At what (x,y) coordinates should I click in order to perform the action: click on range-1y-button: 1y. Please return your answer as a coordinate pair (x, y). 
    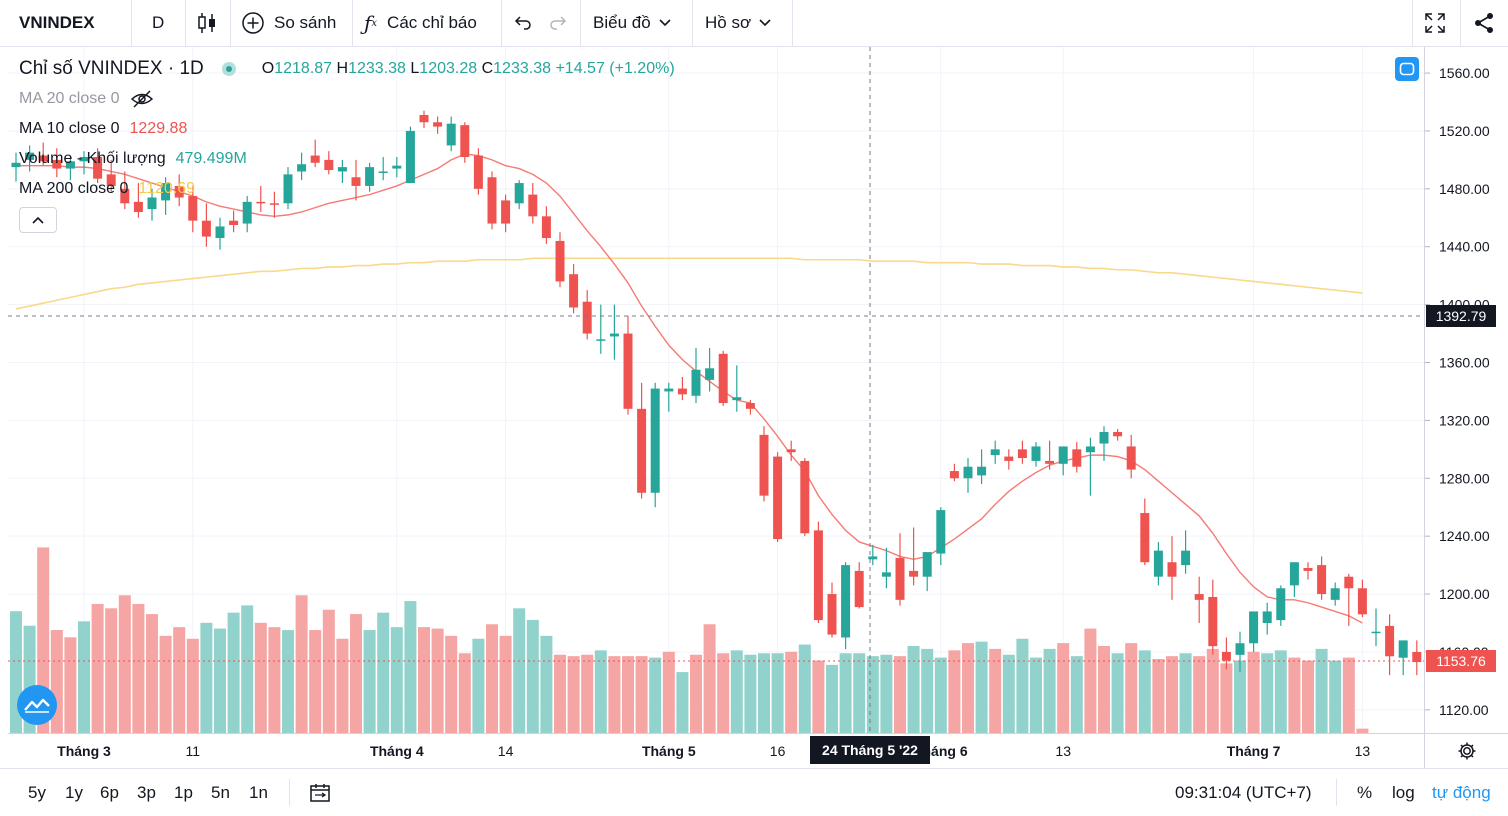
    Looking at the image, I should click on (74, 792).